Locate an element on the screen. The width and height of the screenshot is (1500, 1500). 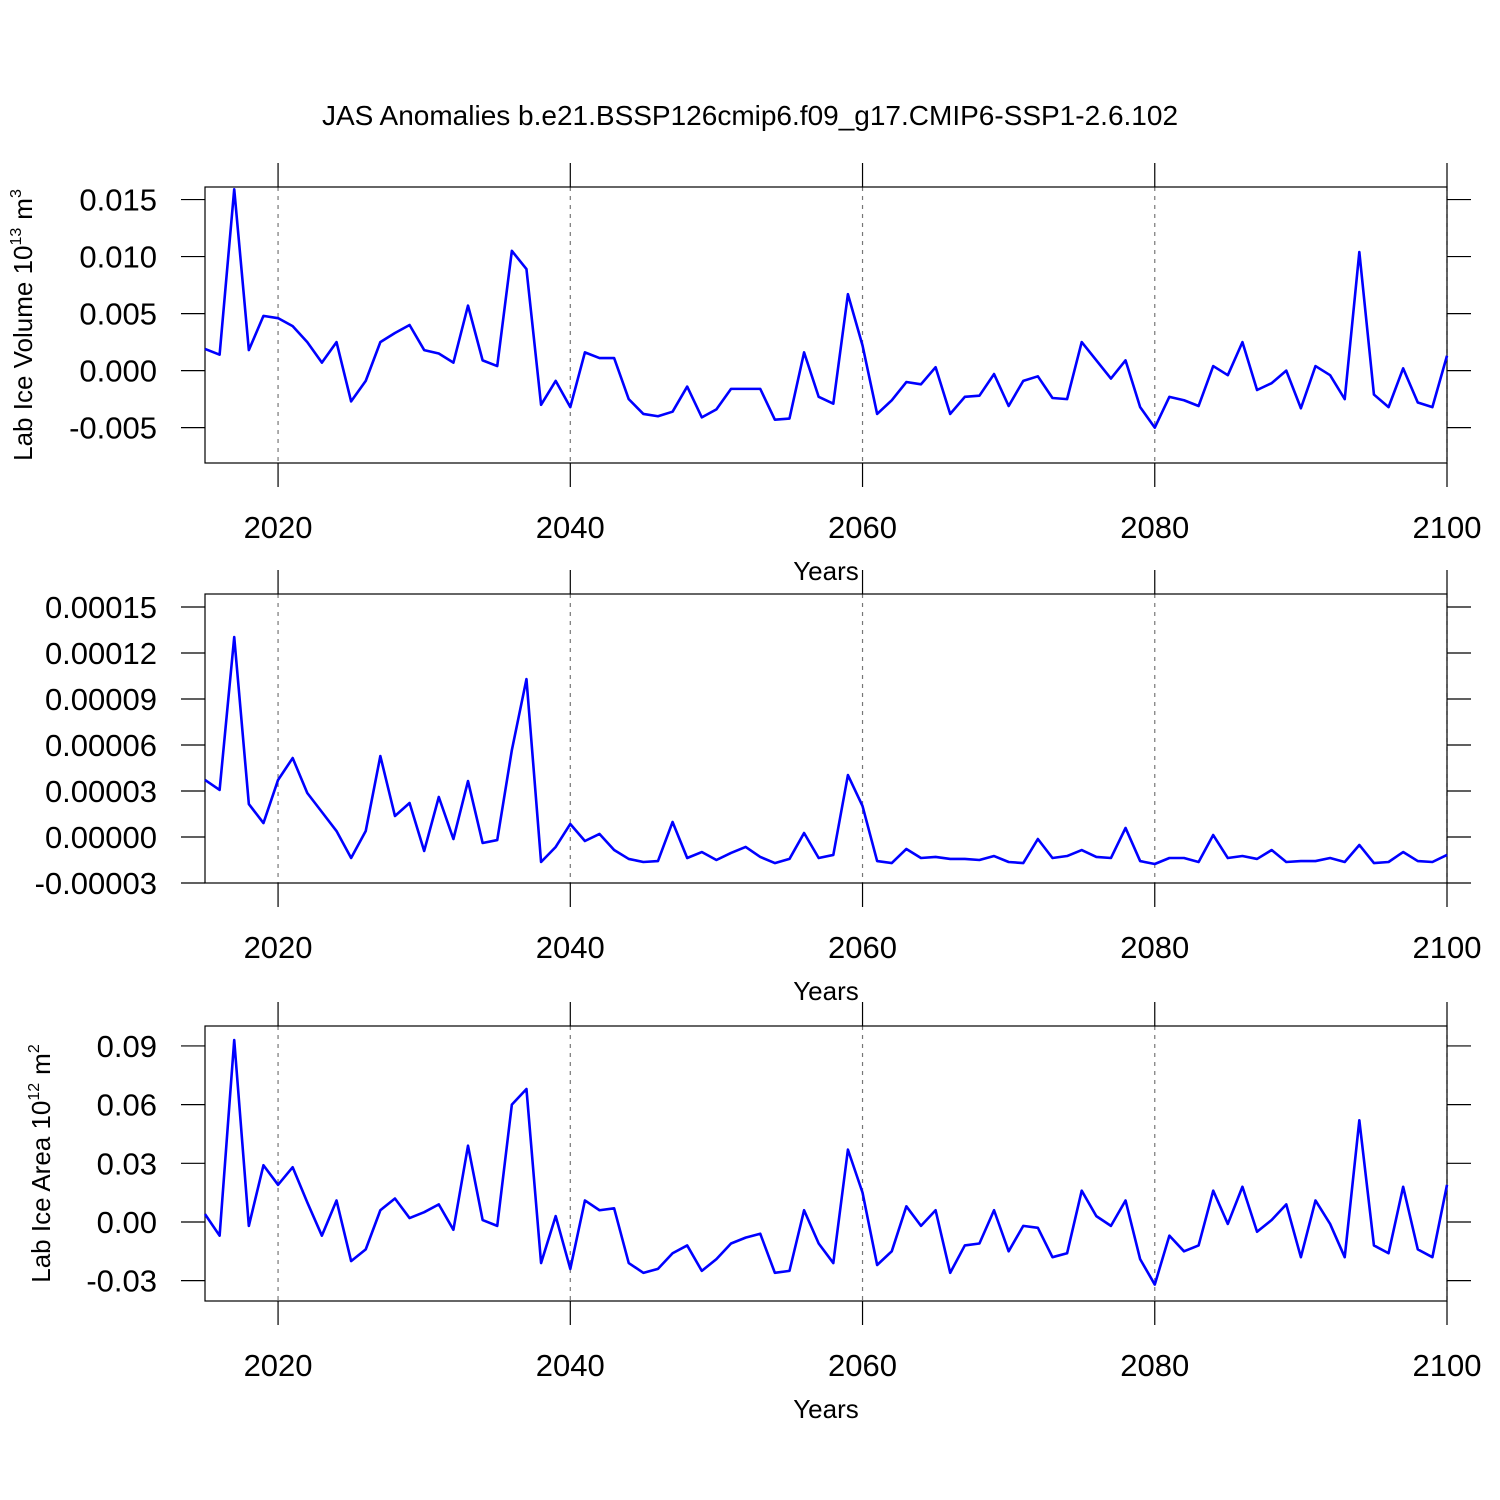
y-axis-title-exponent: 3 is located at coordinates (16, 193).